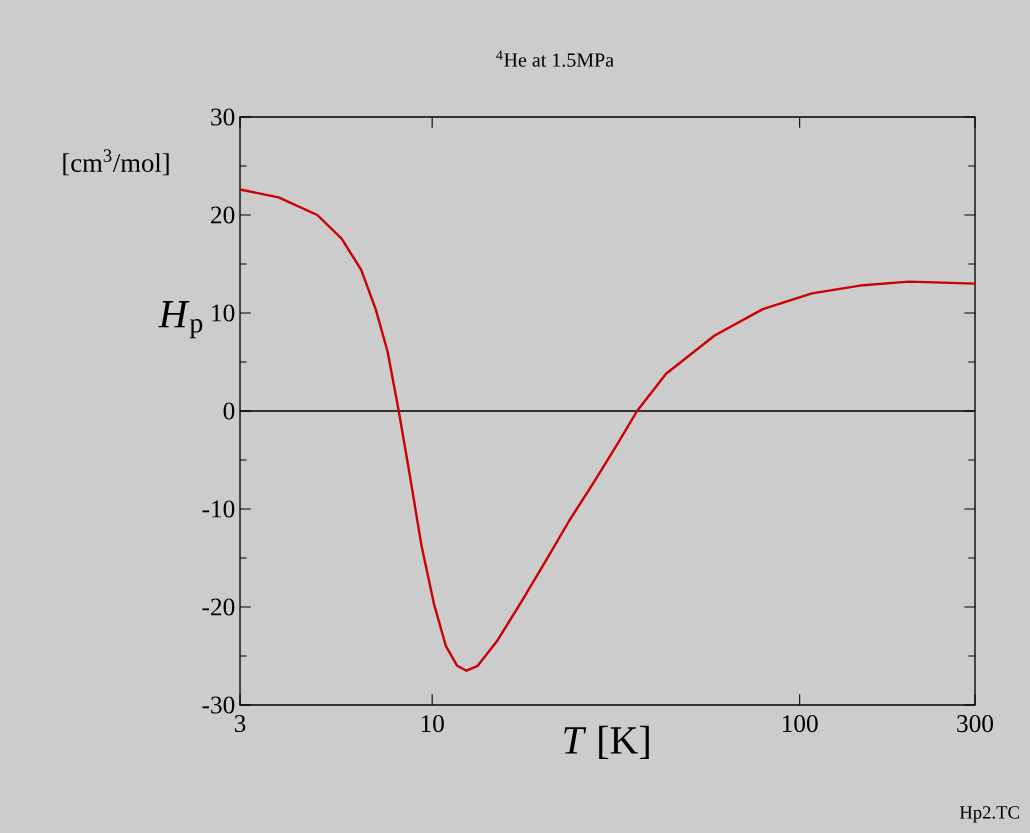  What do you see at coordinates (218, 607) in the screenshot?
I see `y-tick-label: -20` at bounding box center [218, 607].